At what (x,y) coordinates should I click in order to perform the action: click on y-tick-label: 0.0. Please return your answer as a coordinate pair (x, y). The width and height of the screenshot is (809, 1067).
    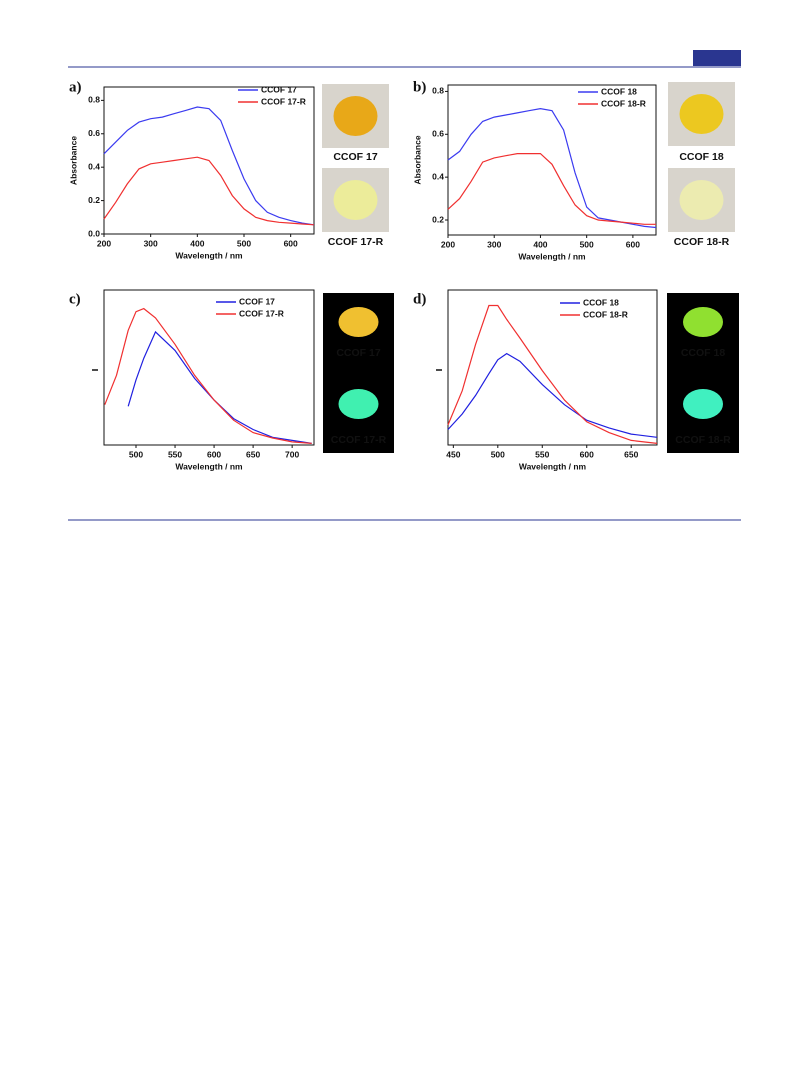
    Looking at the image, I should click on (94, 233).